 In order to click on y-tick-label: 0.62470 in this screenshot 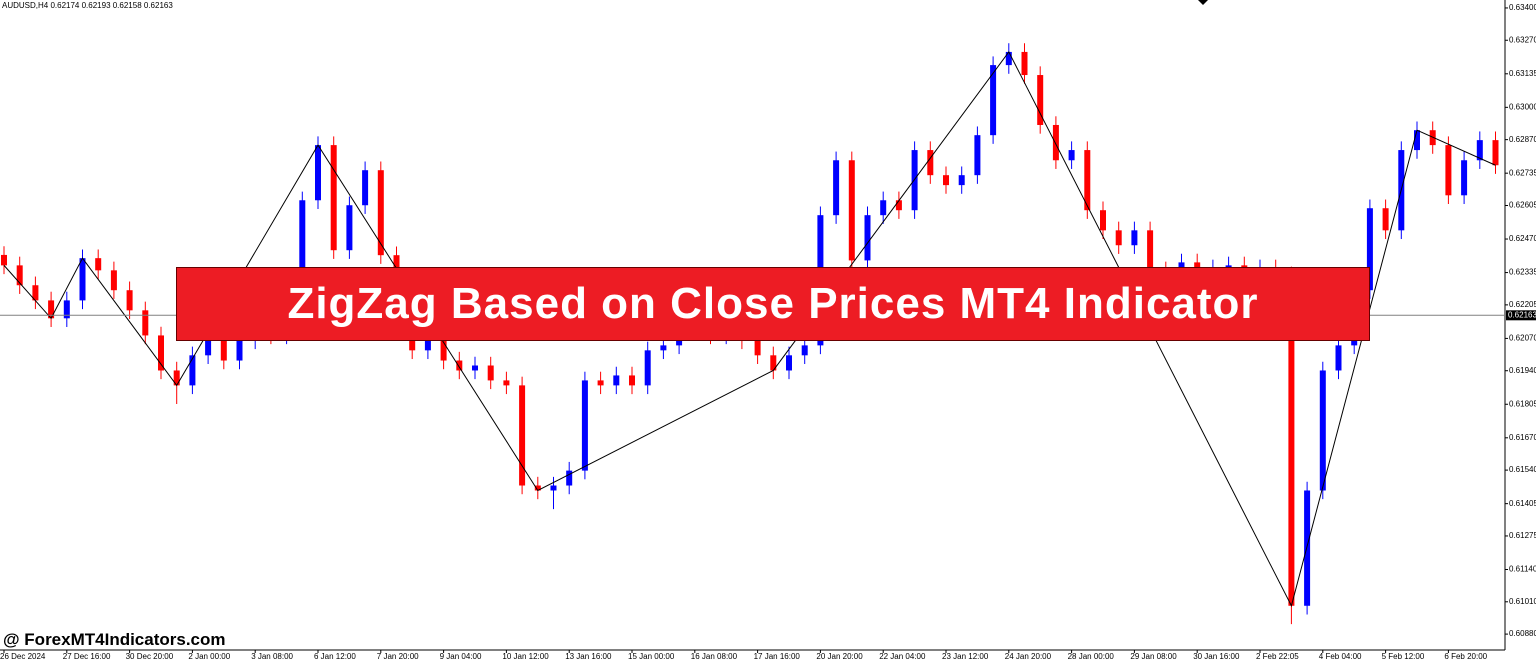, I will do `click(1522, 238)`.